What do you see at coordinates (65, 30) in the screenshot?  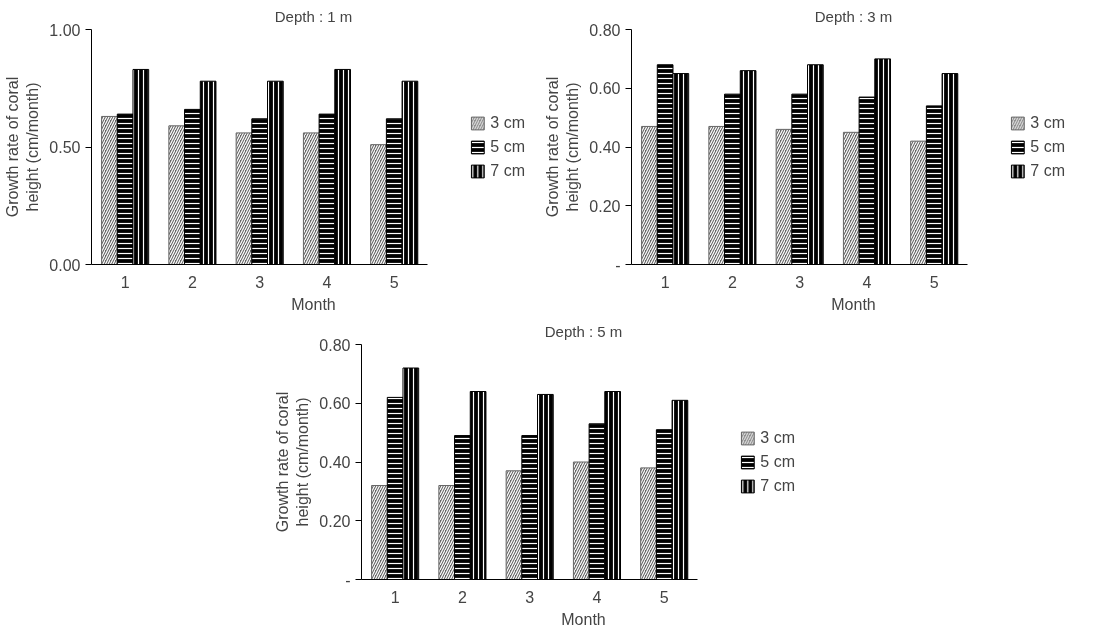 I see `y-tick-label: 1.00` at bounding box center [65, 30].